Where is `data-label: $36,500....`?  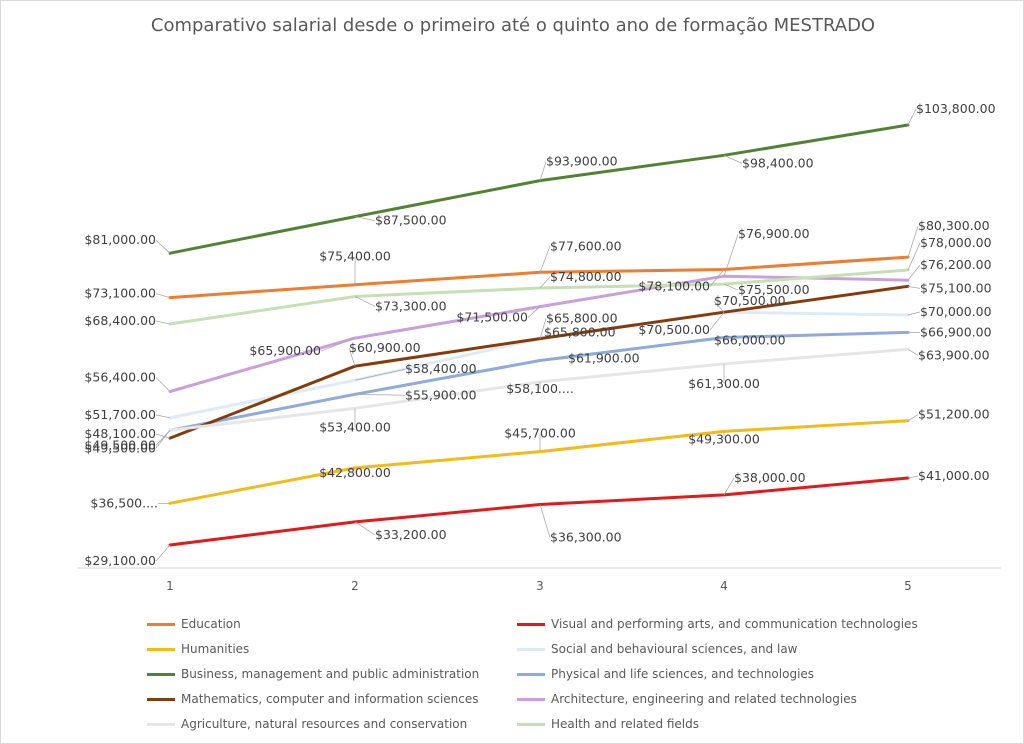 data-label: $36,500.... is located at coordinates (124, 502).